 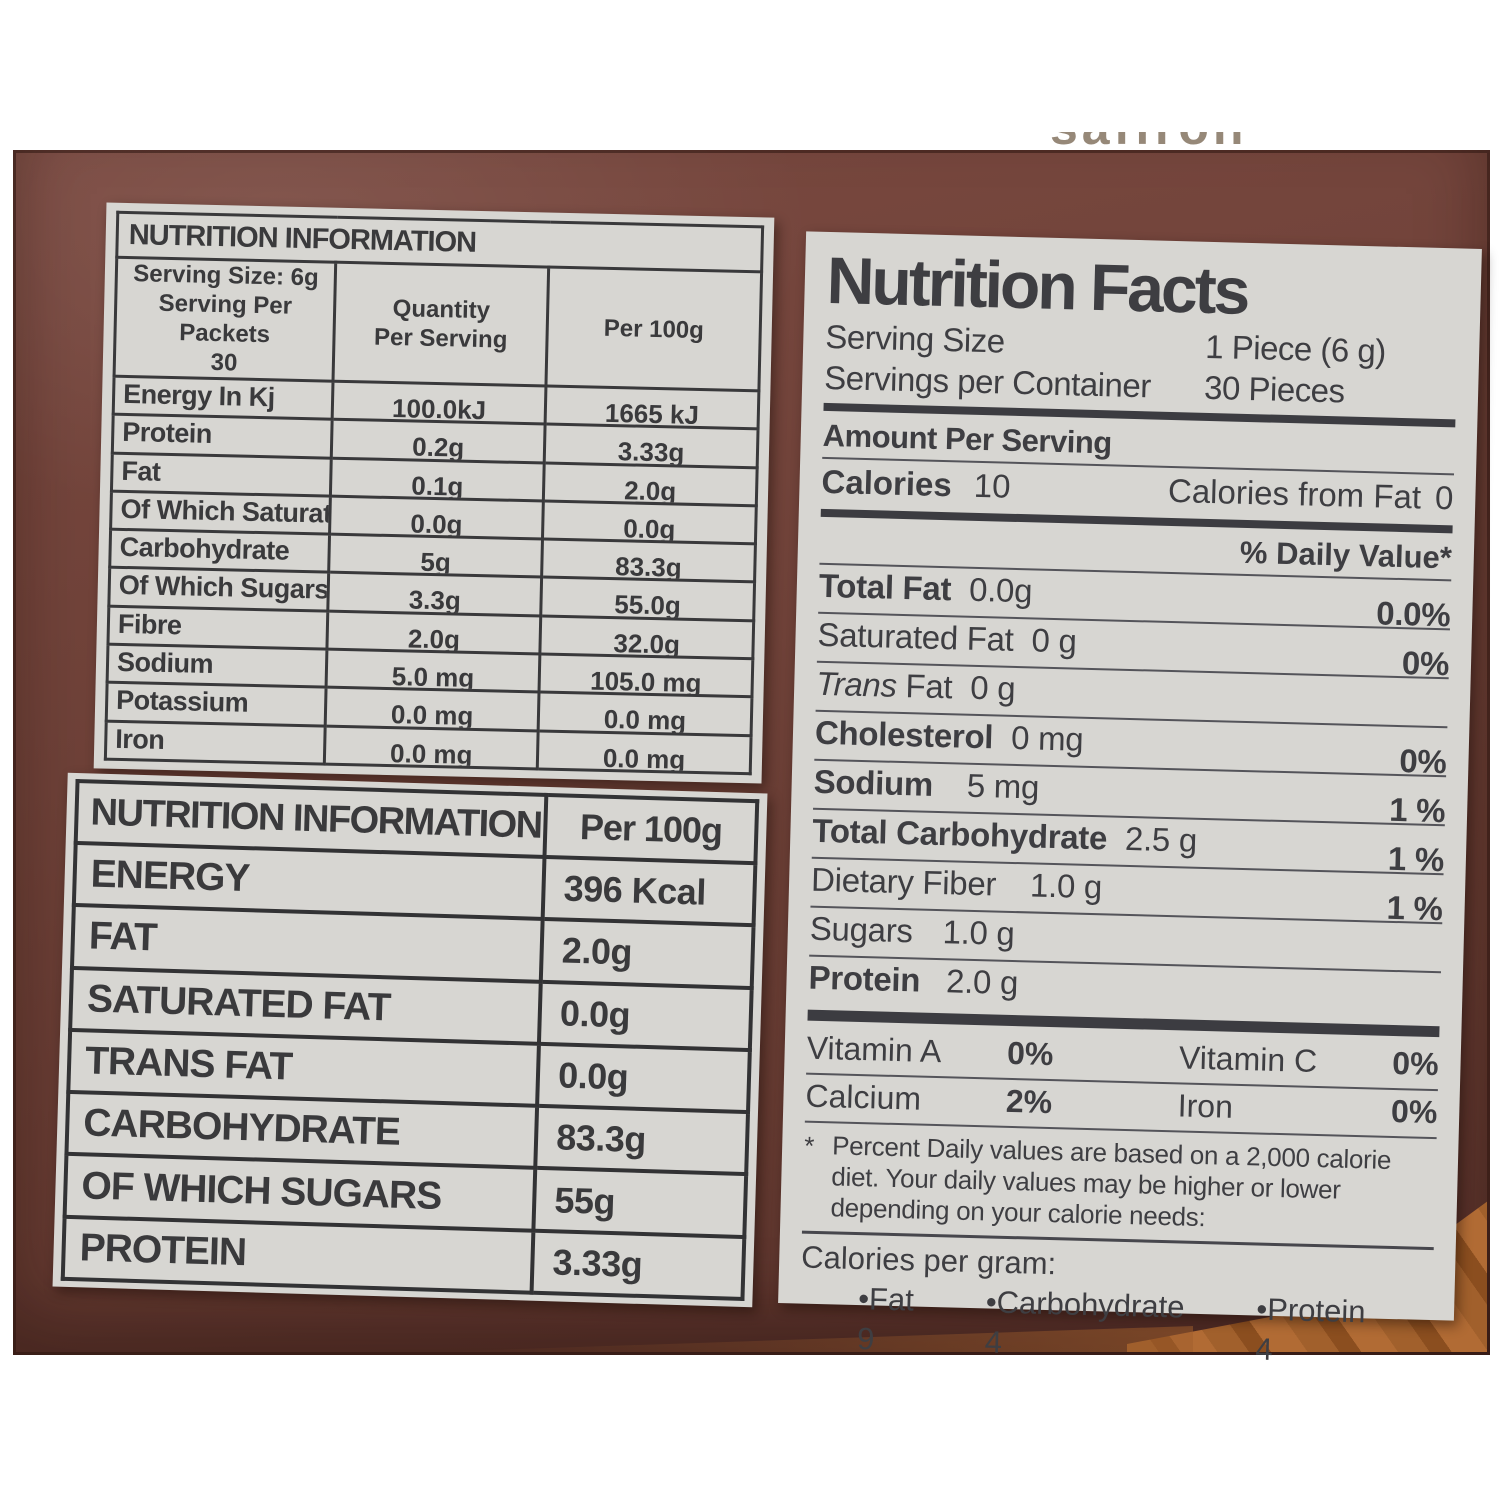 What do you see at coordinates (647, 953) in the screenshot?
I see `nutrient-value: 2.0g` at bounding box center [647, 953].